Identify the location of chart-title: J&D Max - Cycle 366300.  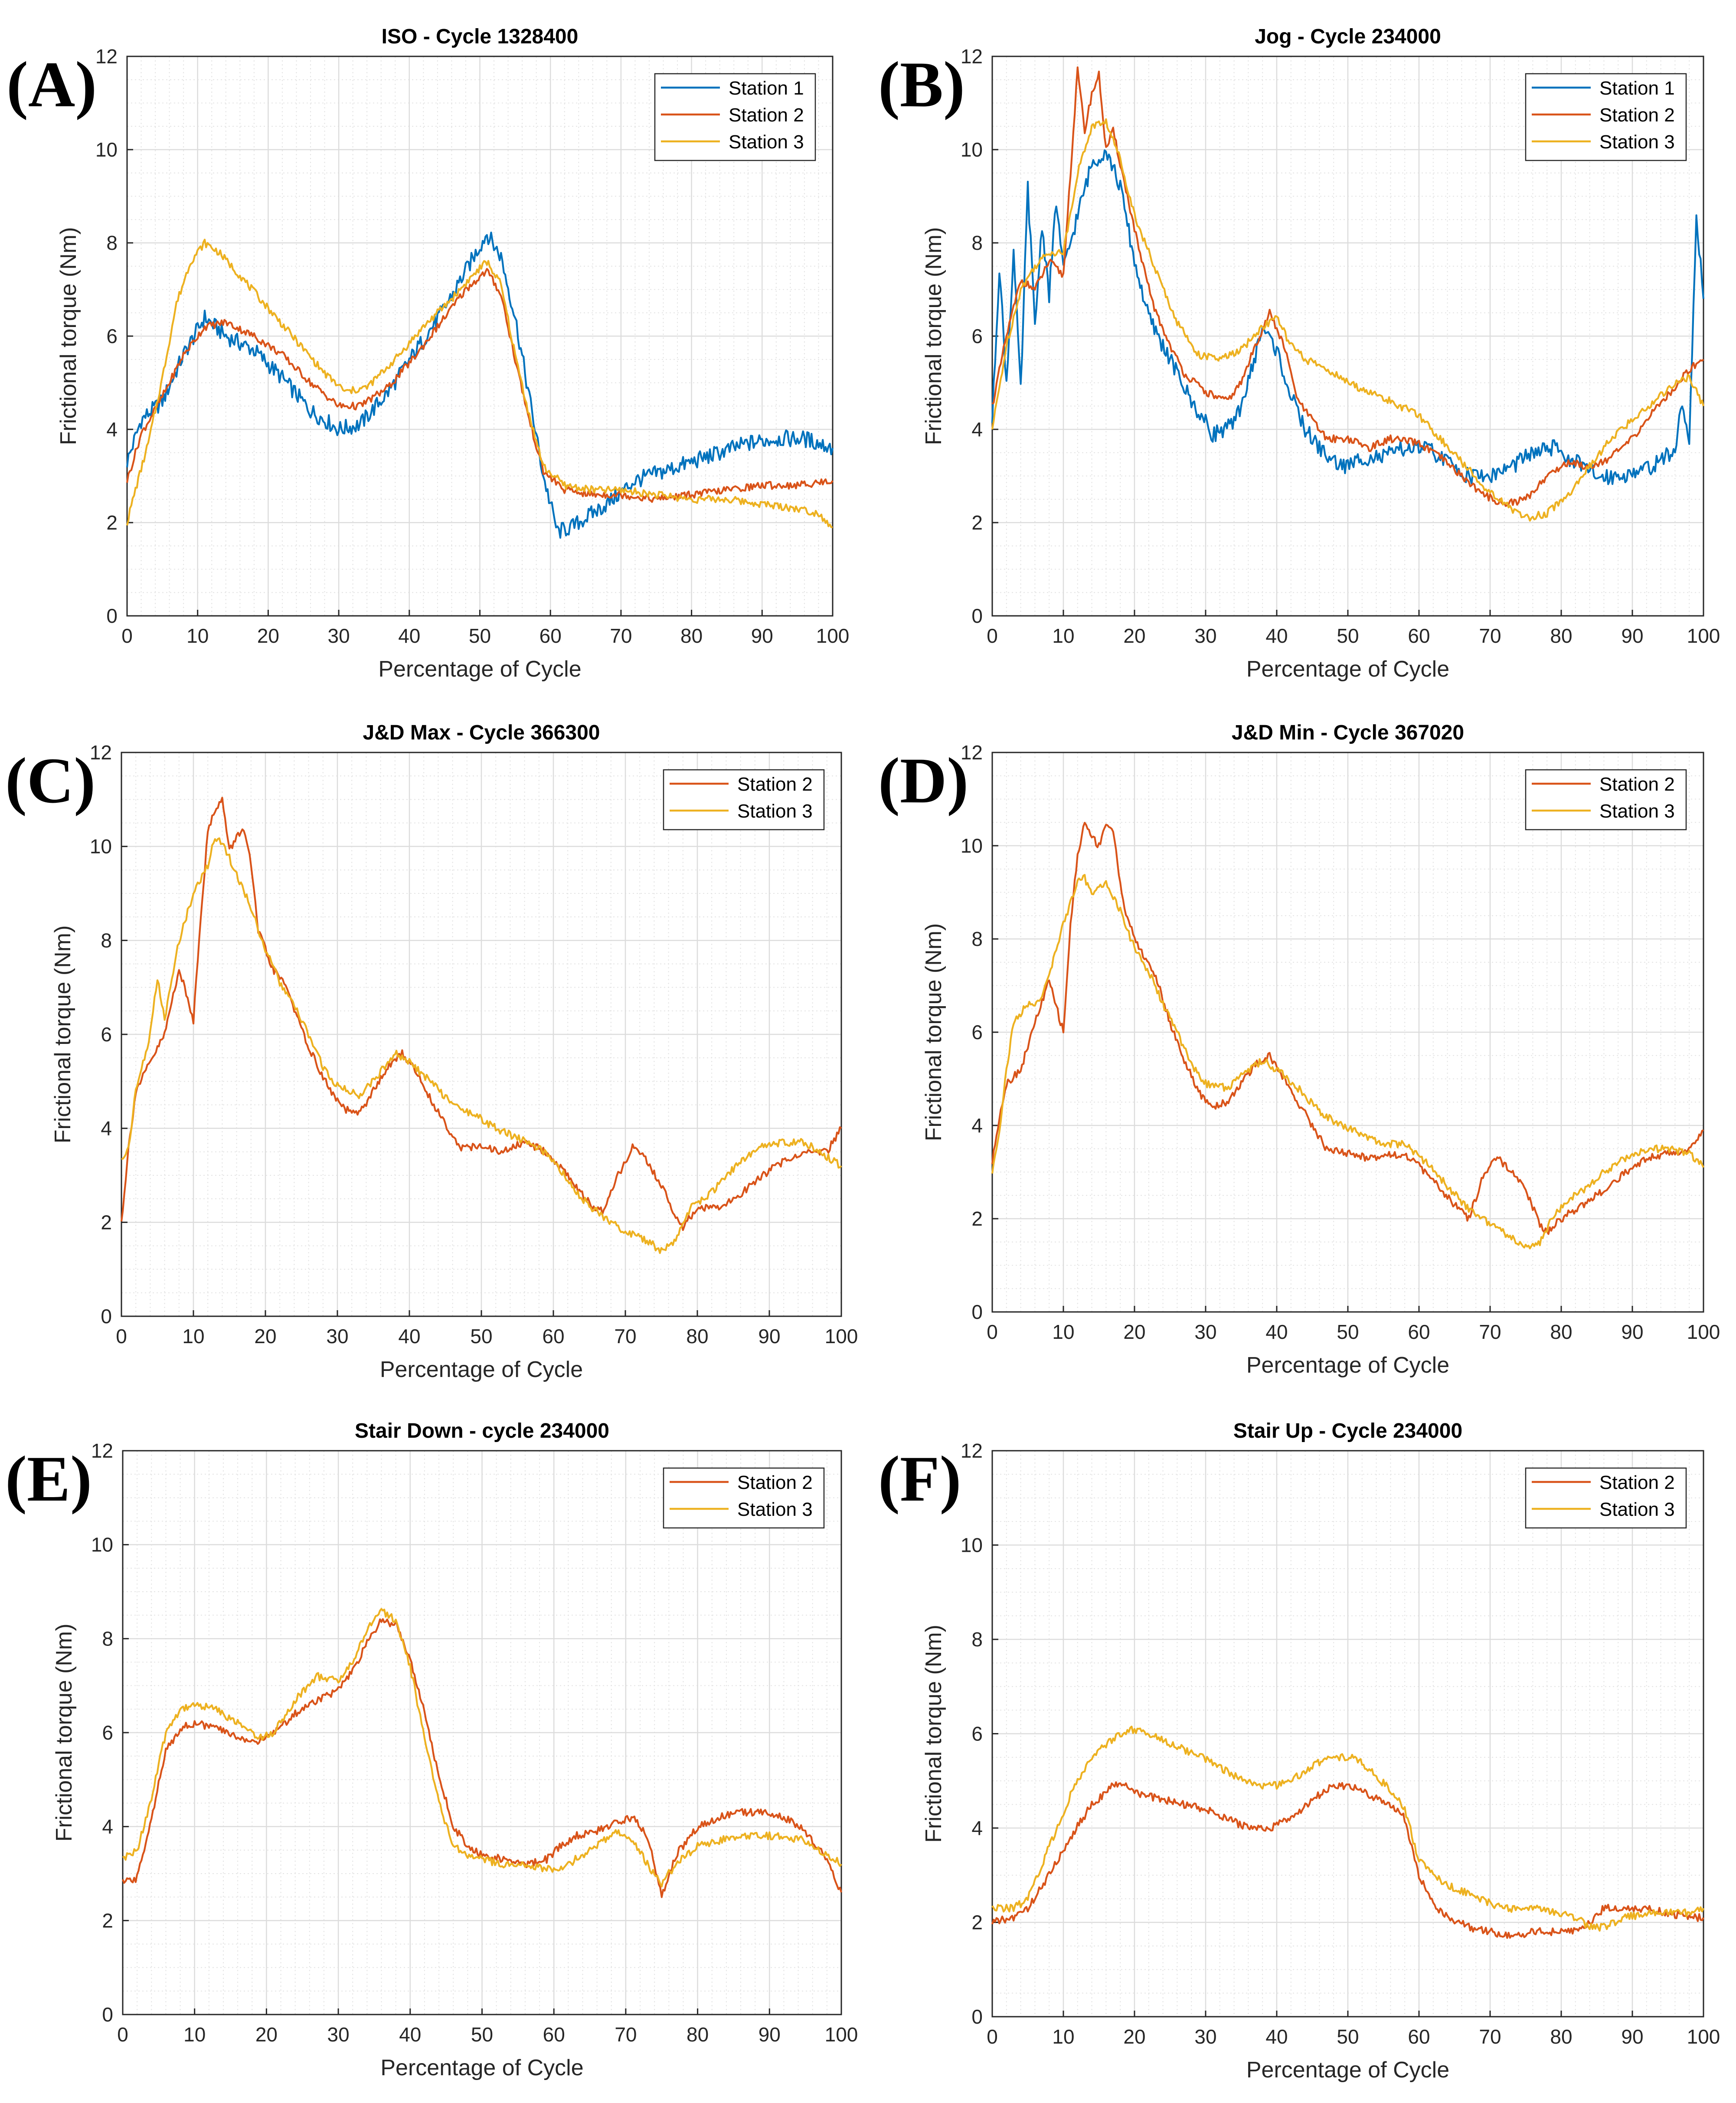
(482, 732).